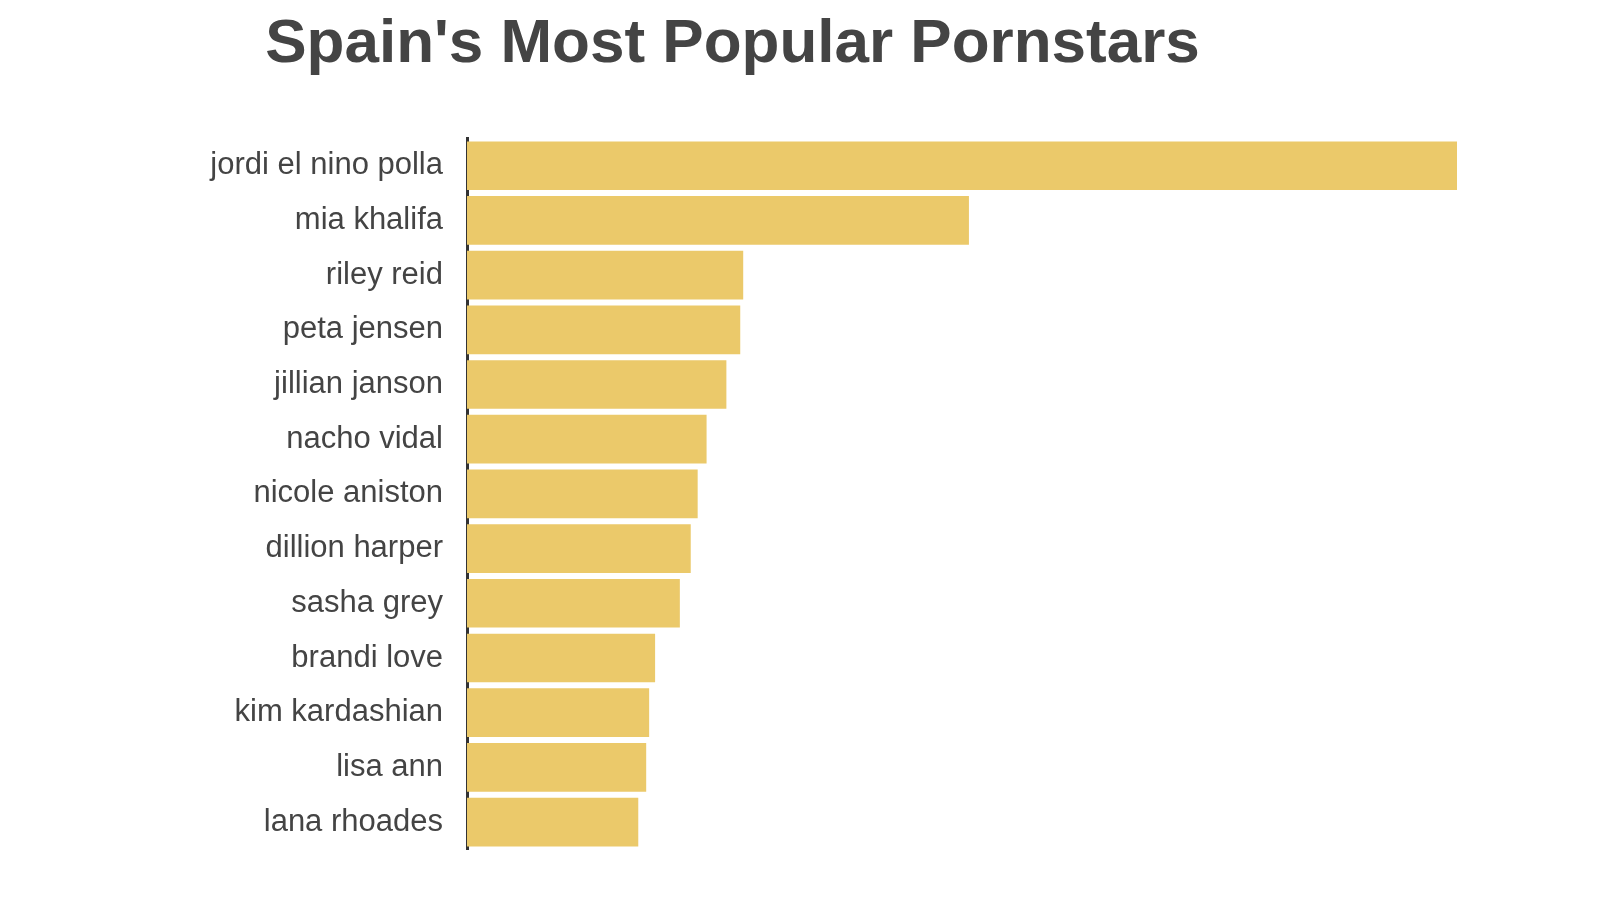 This screenshot has height=900, width=1600. Describe the element at coordinates (354, 547) in the screenshot. I see `y-tick-label: dillion harper` at that location.